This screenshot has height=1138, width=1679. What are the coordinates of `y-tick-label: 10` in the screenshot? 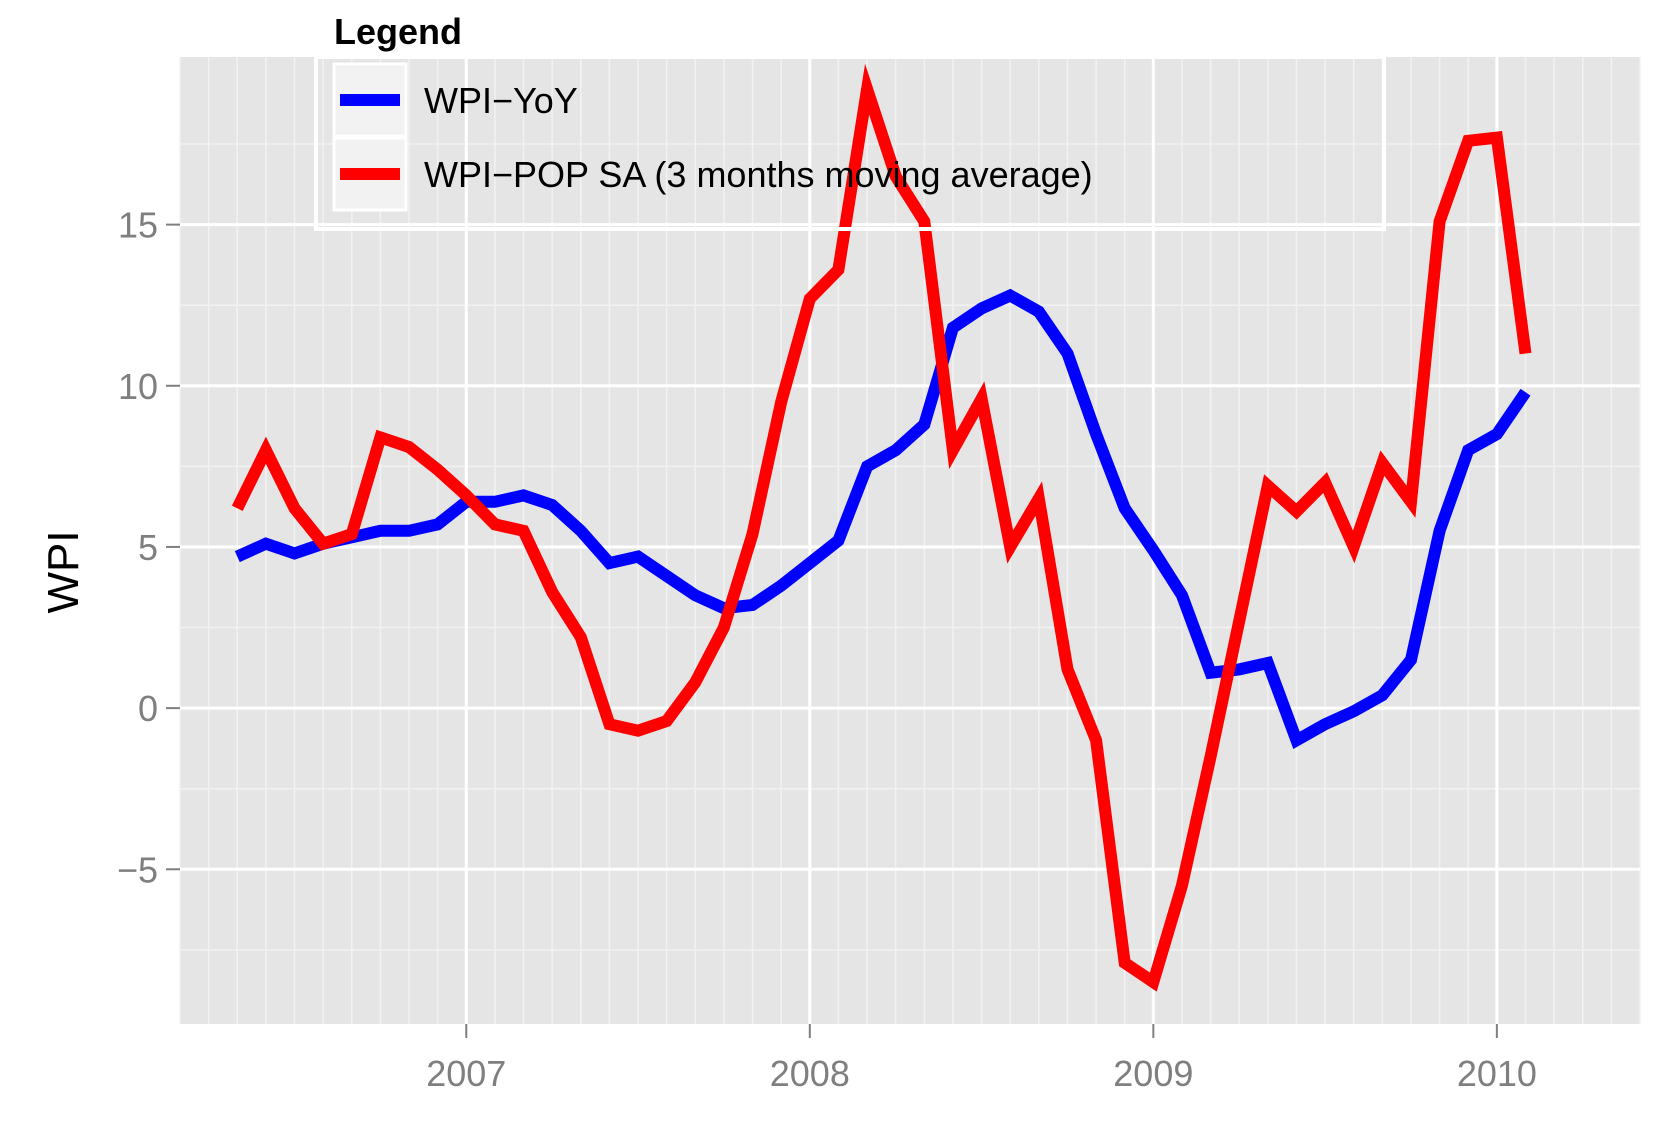 It's located at (138, 386).